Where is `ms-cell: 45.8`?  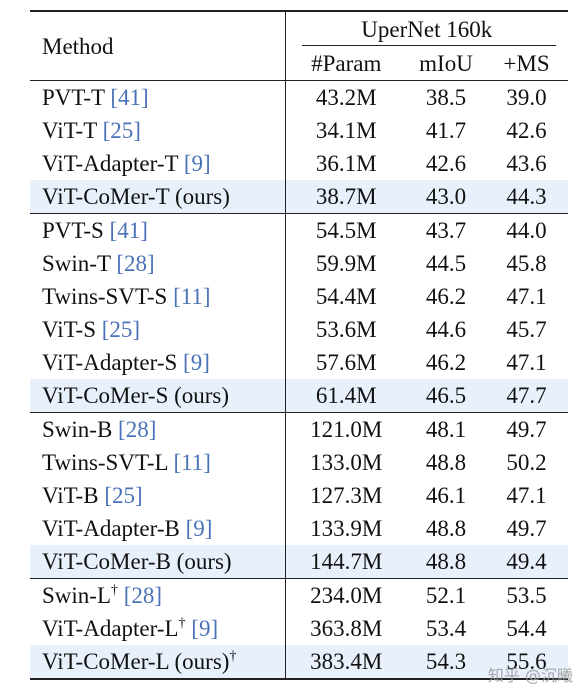 ms-cell: 45.8 is located at coordinates (526, 263).